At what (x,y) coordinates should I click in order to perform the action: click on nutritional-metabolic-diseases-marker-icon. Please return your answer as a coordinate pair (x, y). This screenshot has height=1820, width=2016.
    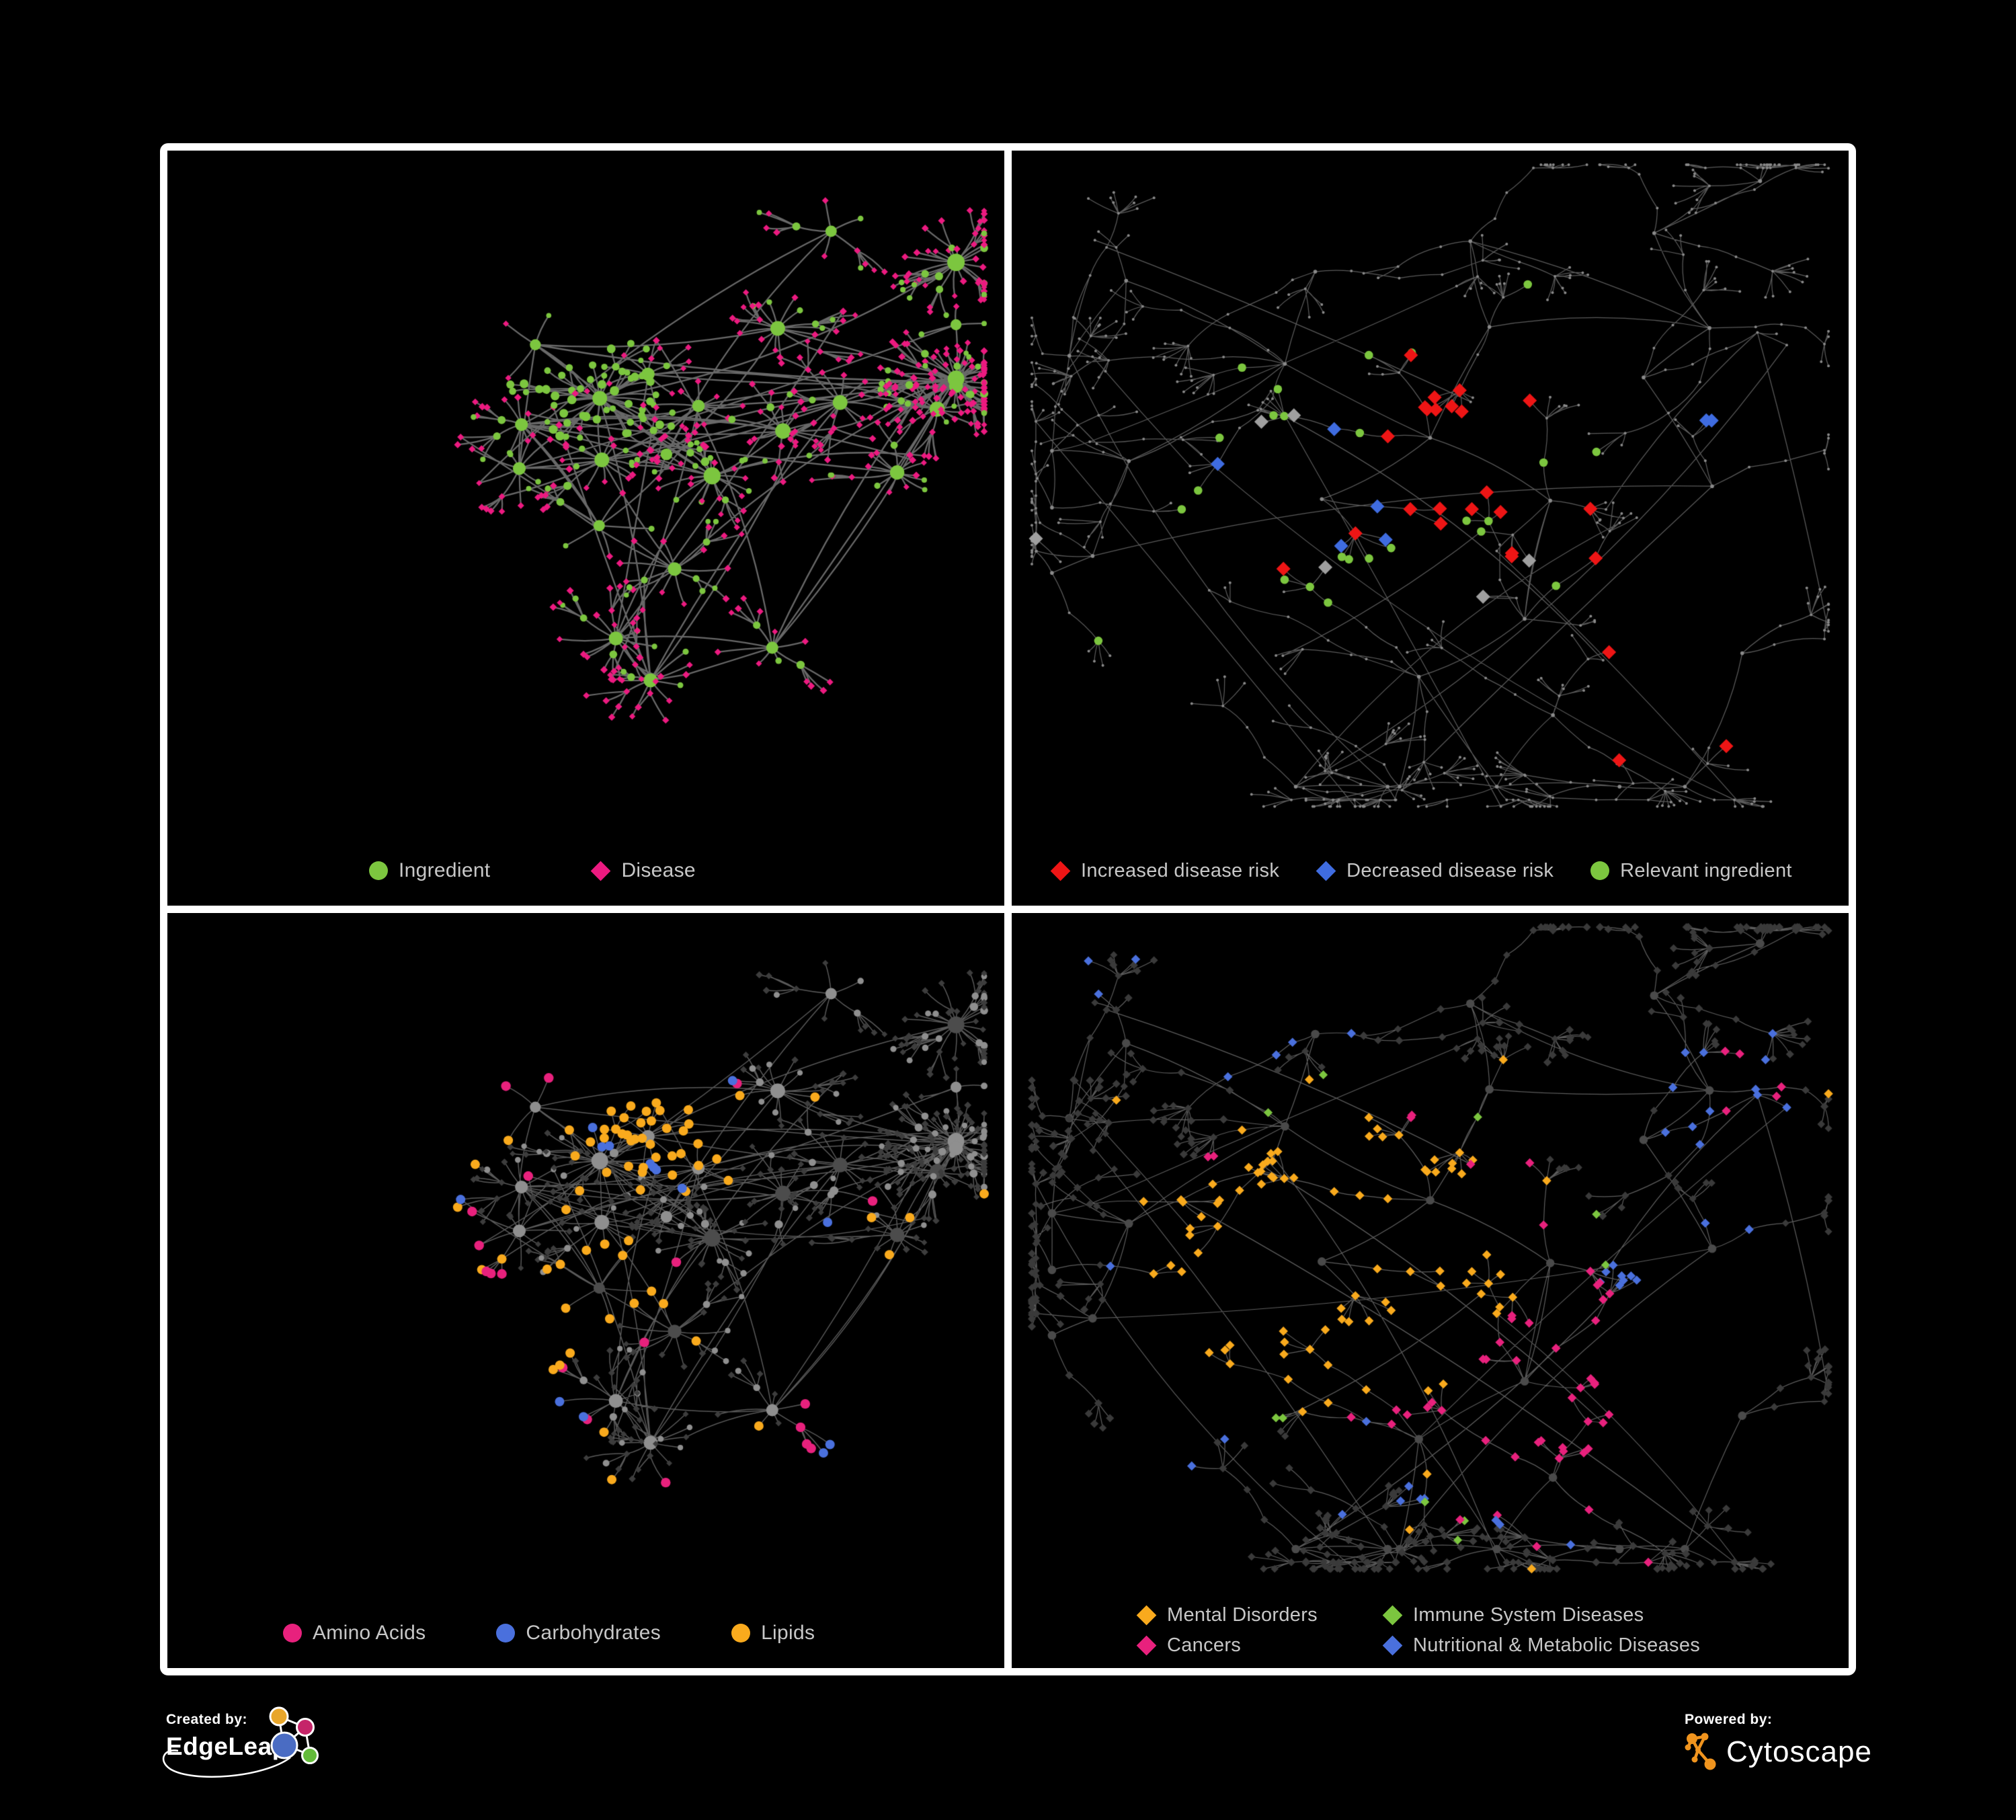
    Looking at the image, I should click on (1392, 1645).